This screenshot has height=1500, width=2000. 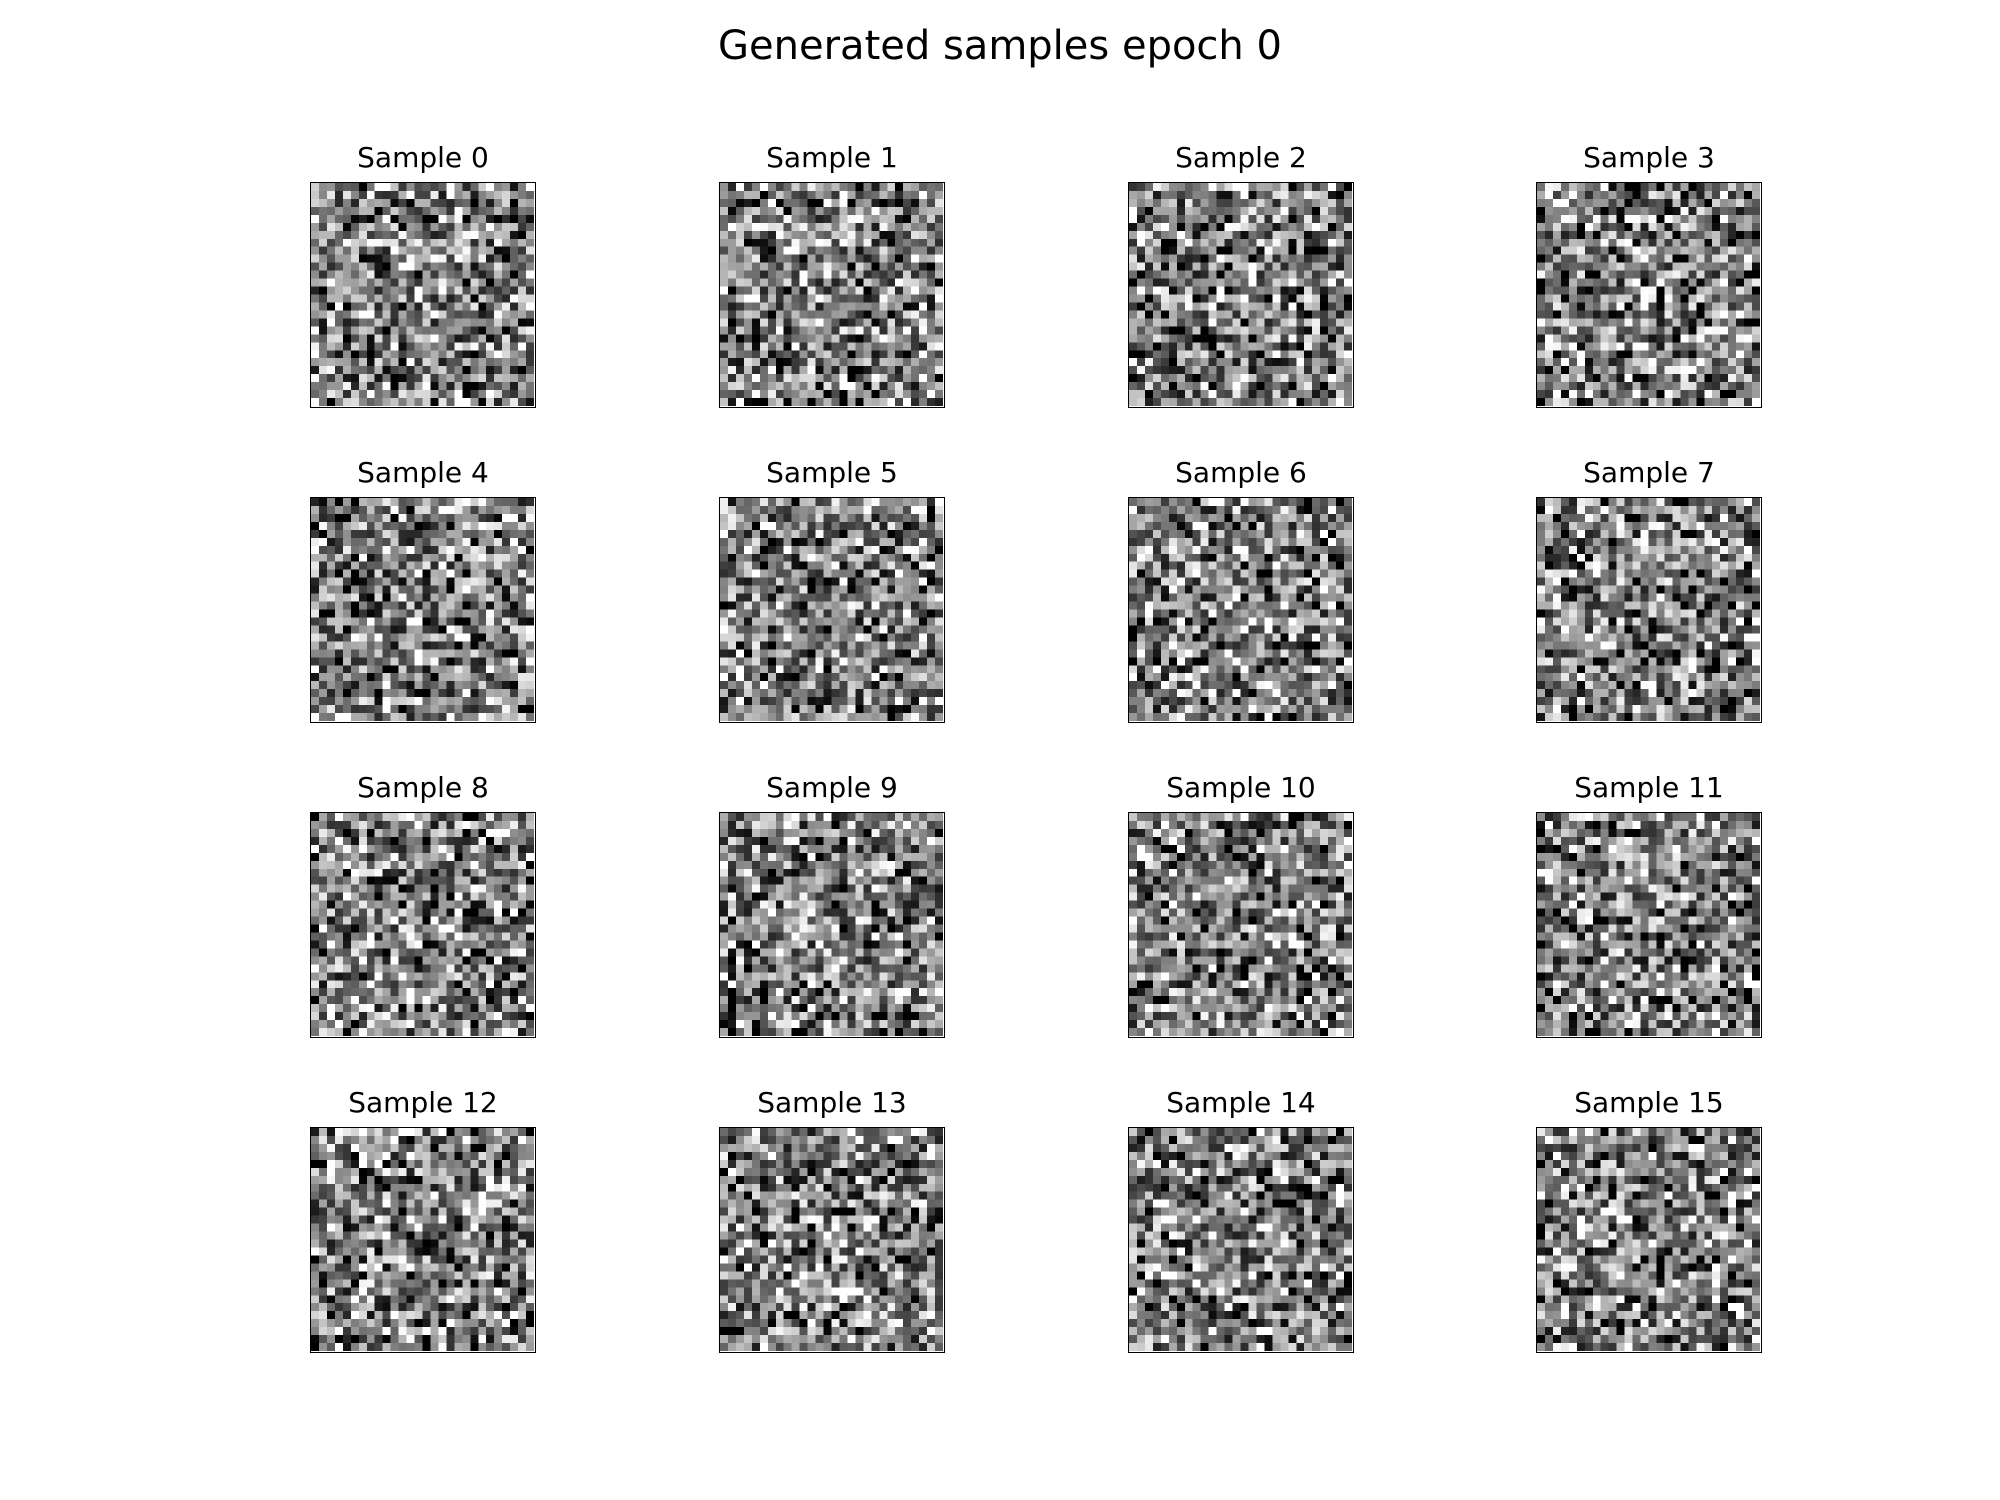 What do you see at coordinates (1241, 472) in the screenshot?
I see `sample-title: Sample 6` at bounding box center [1241, 472].